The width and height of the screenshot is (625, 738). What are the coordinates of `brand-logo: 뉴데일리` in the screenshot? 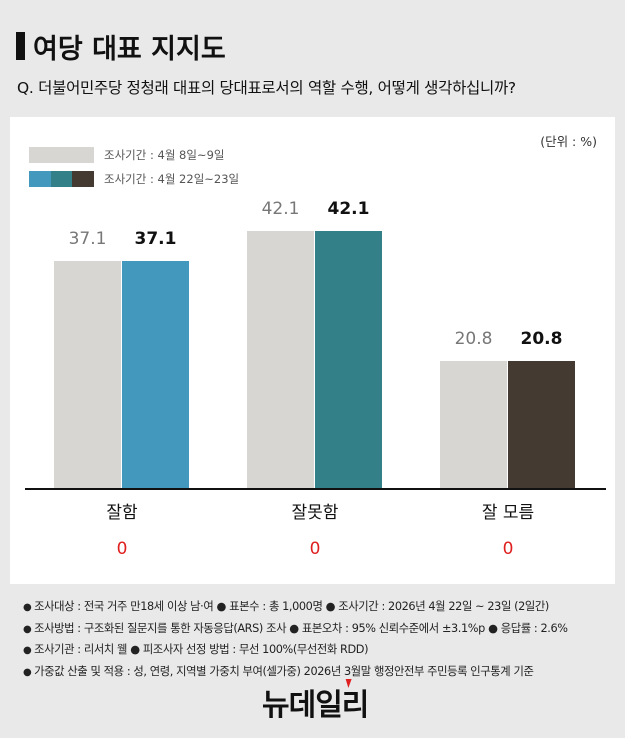 It's located at (315, 705).